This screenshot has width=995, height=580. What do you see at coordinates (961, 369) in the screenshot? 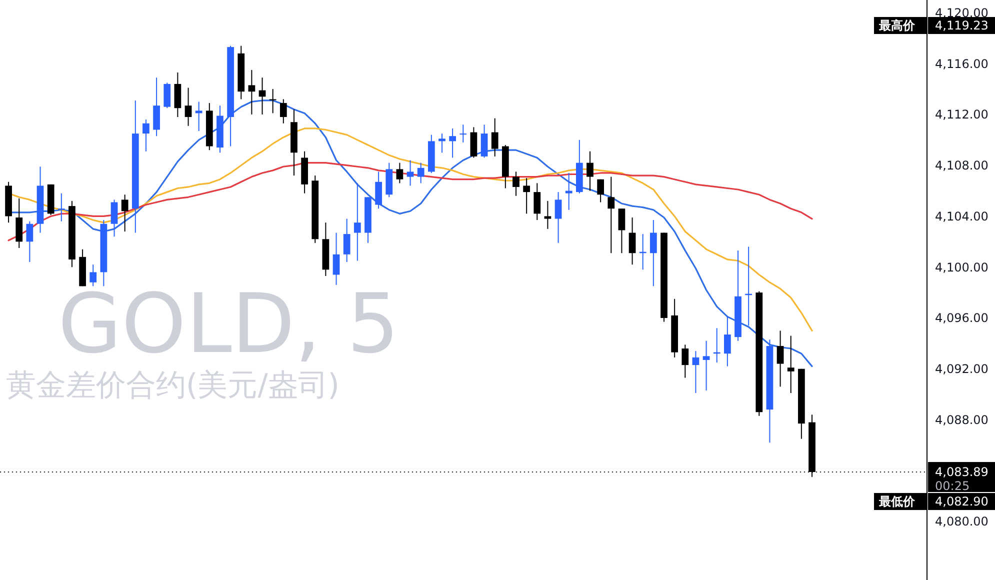
I see `y-tick-label: 4,092.00` at bounding box center [961, 369].